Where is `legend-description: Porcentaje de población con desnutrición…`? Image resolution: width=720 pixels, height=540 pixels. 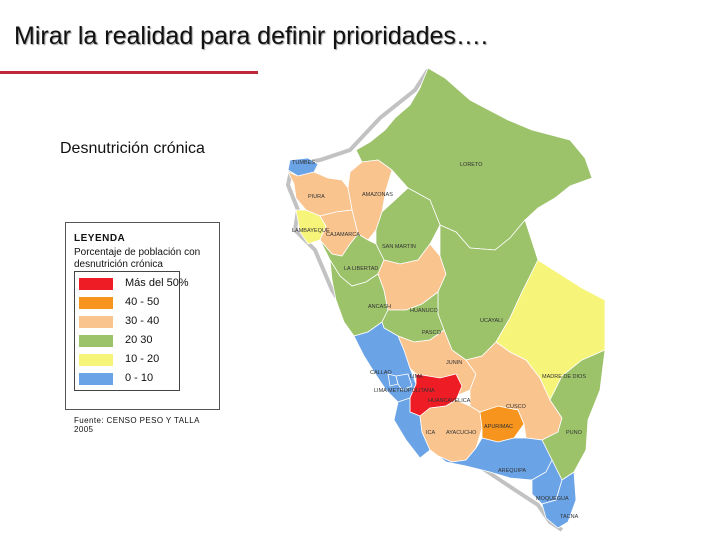
legend-description: Porcentaje de población con desnutrición… is located at coordinates (137, 258).